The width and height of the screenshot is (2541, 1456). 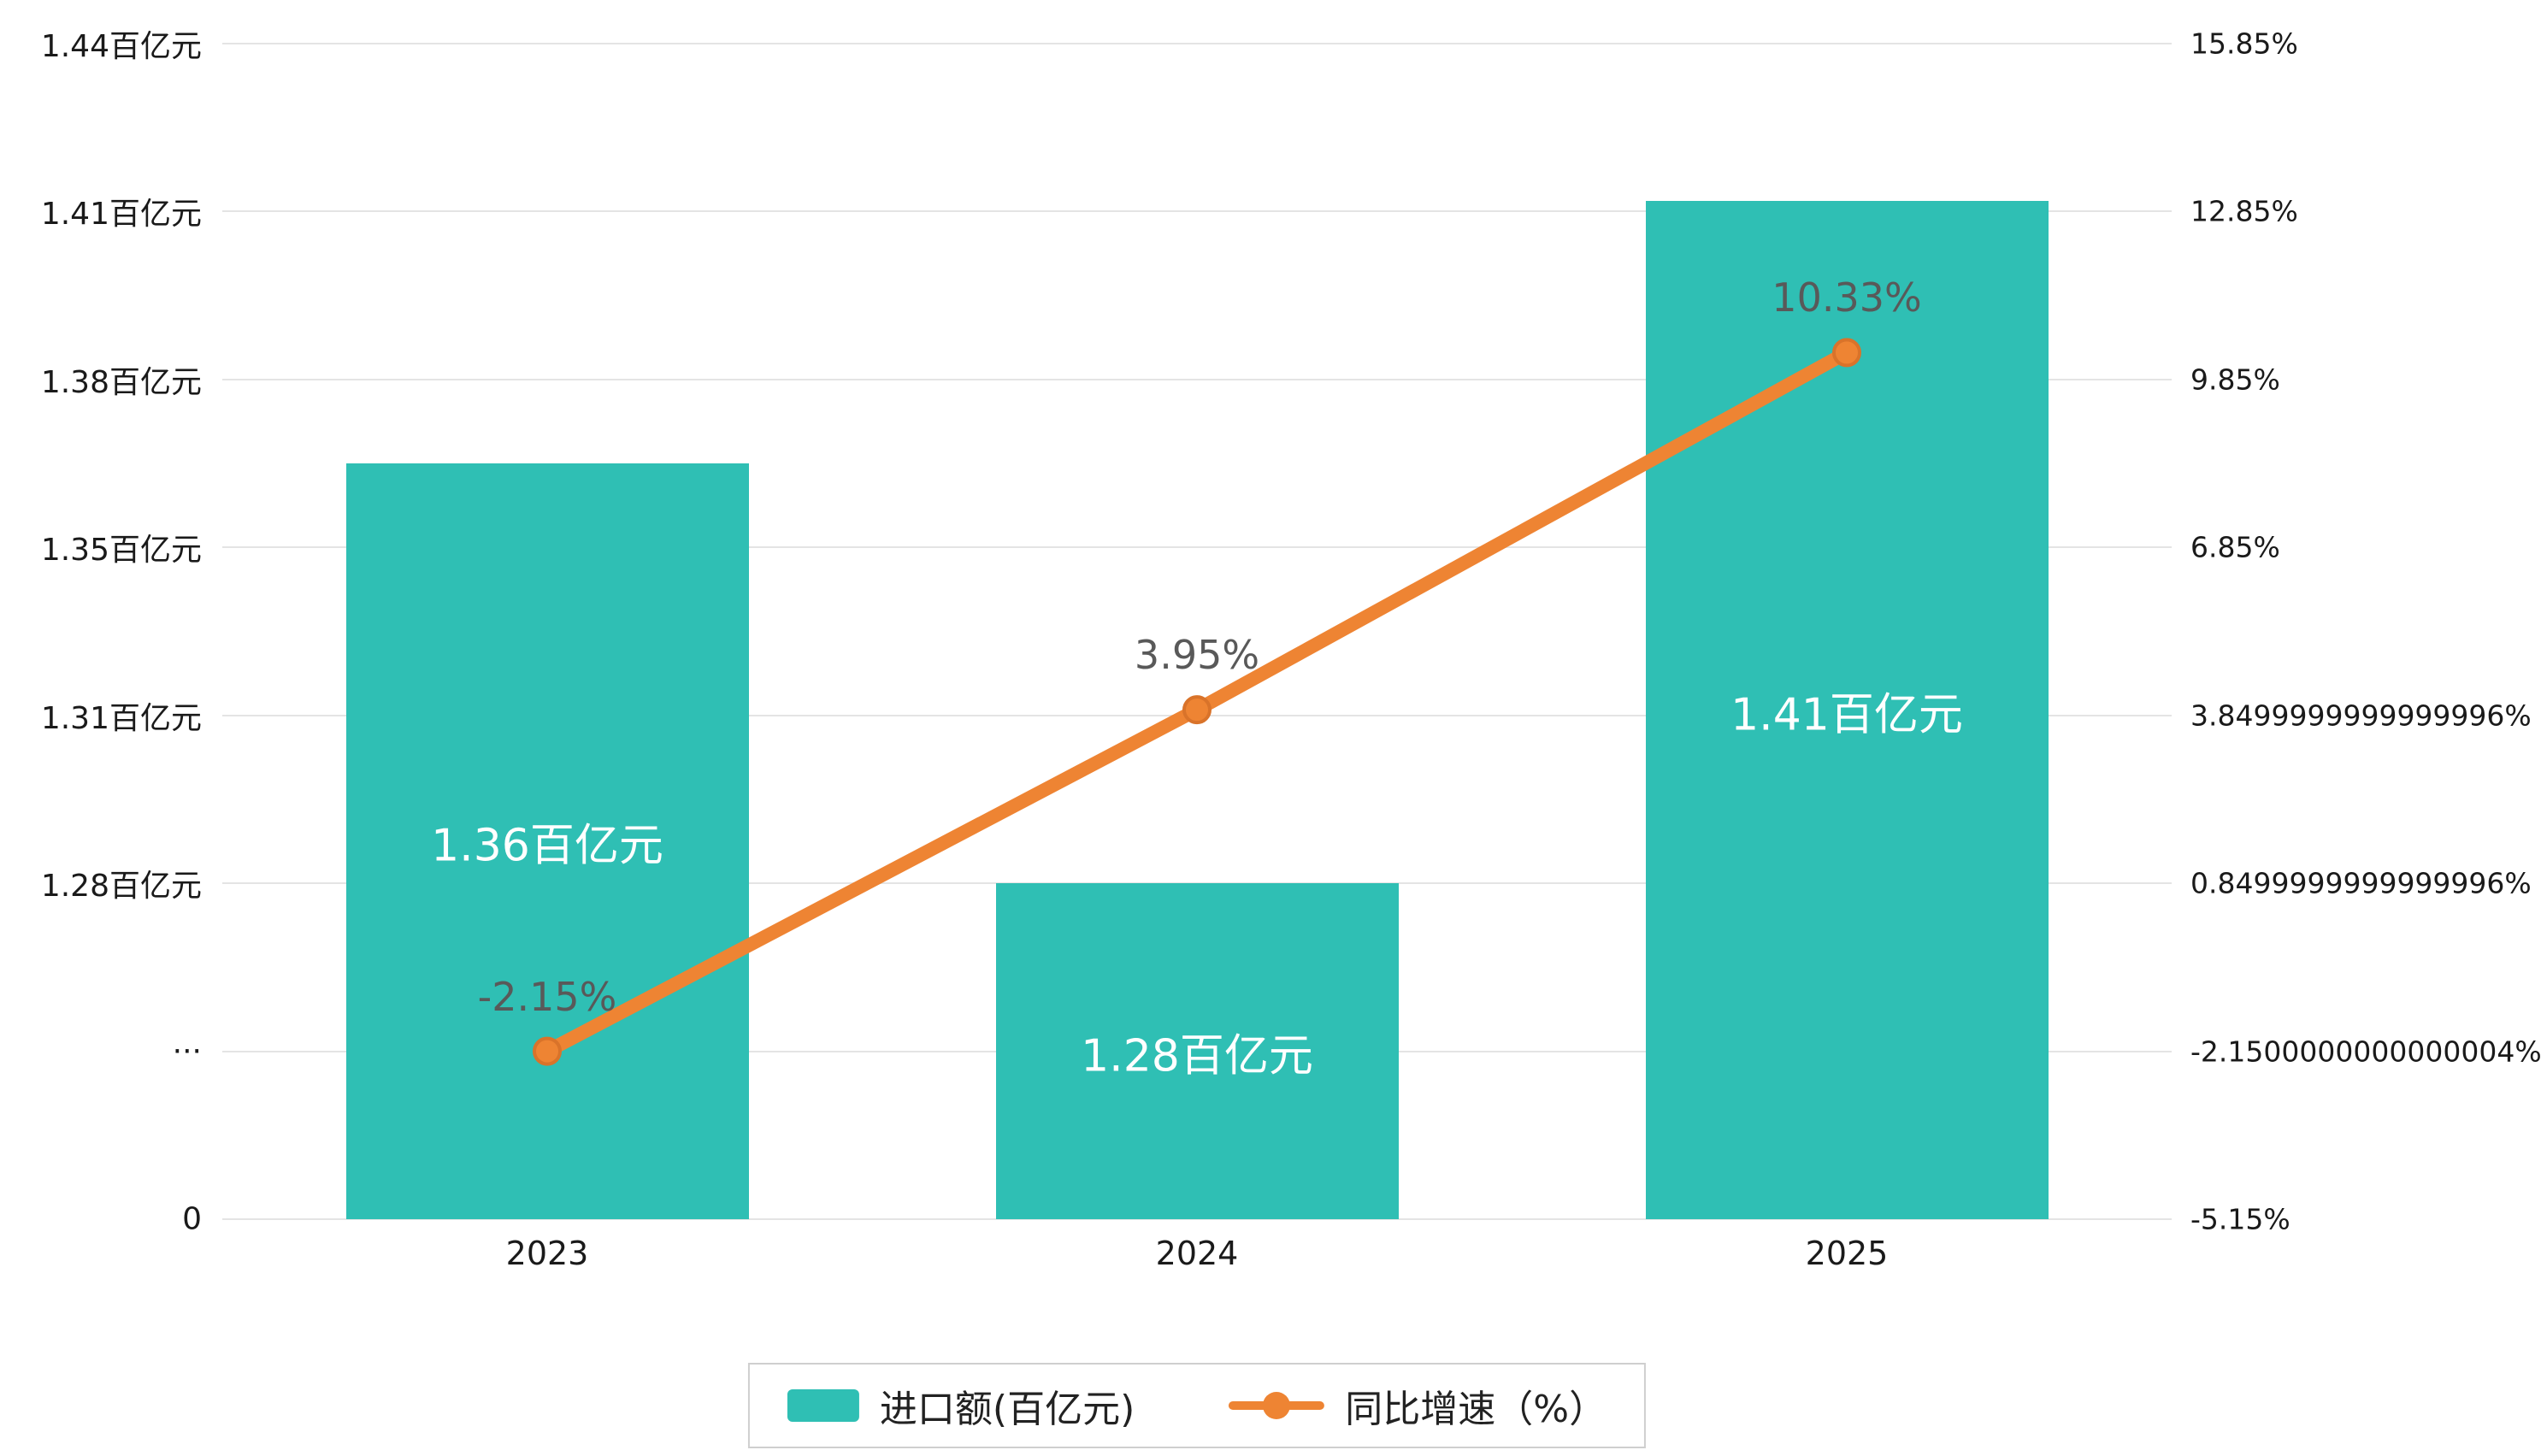 What do you see at coordinates (2235, 380) in the screenshot?
I see `right-axis-tick-label: 9.85%` at bounding box center [2235, 380].